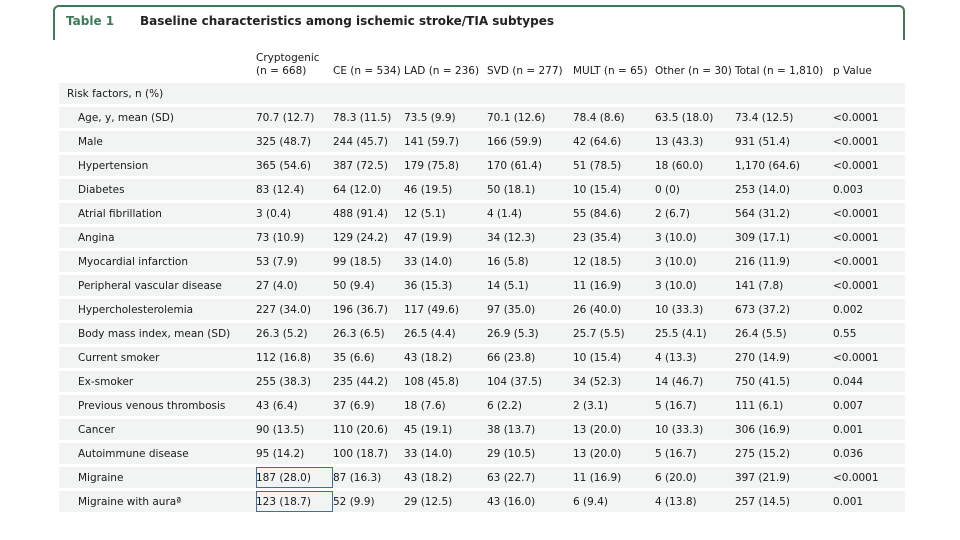 Image resolution: width=960 pixels, height=540 pixels. I want to click on table-cell: 4 (1.4), so click(530, 213).